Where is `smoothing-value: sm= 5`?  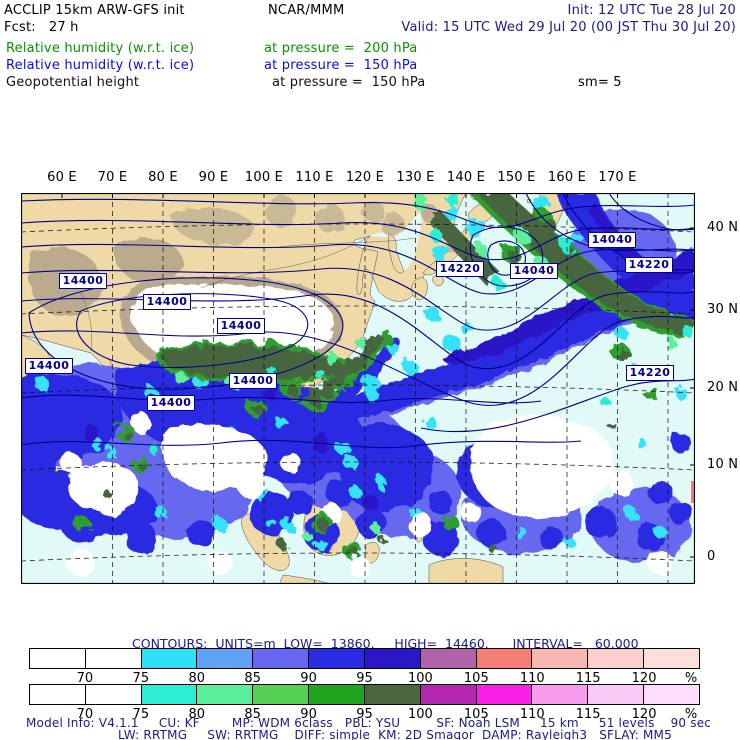
smoothing-value: sm= 5 is located at coordinates (600, 82).